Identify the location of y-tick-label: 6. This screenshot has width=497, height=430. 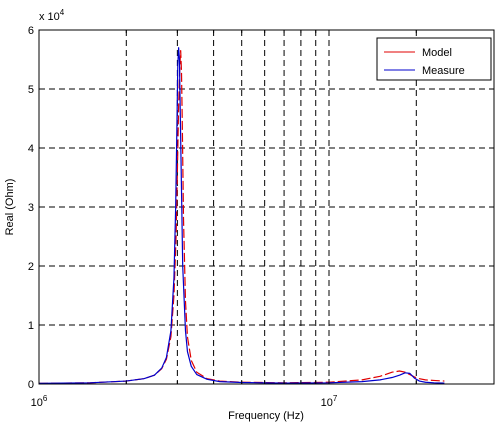
(31, 31).